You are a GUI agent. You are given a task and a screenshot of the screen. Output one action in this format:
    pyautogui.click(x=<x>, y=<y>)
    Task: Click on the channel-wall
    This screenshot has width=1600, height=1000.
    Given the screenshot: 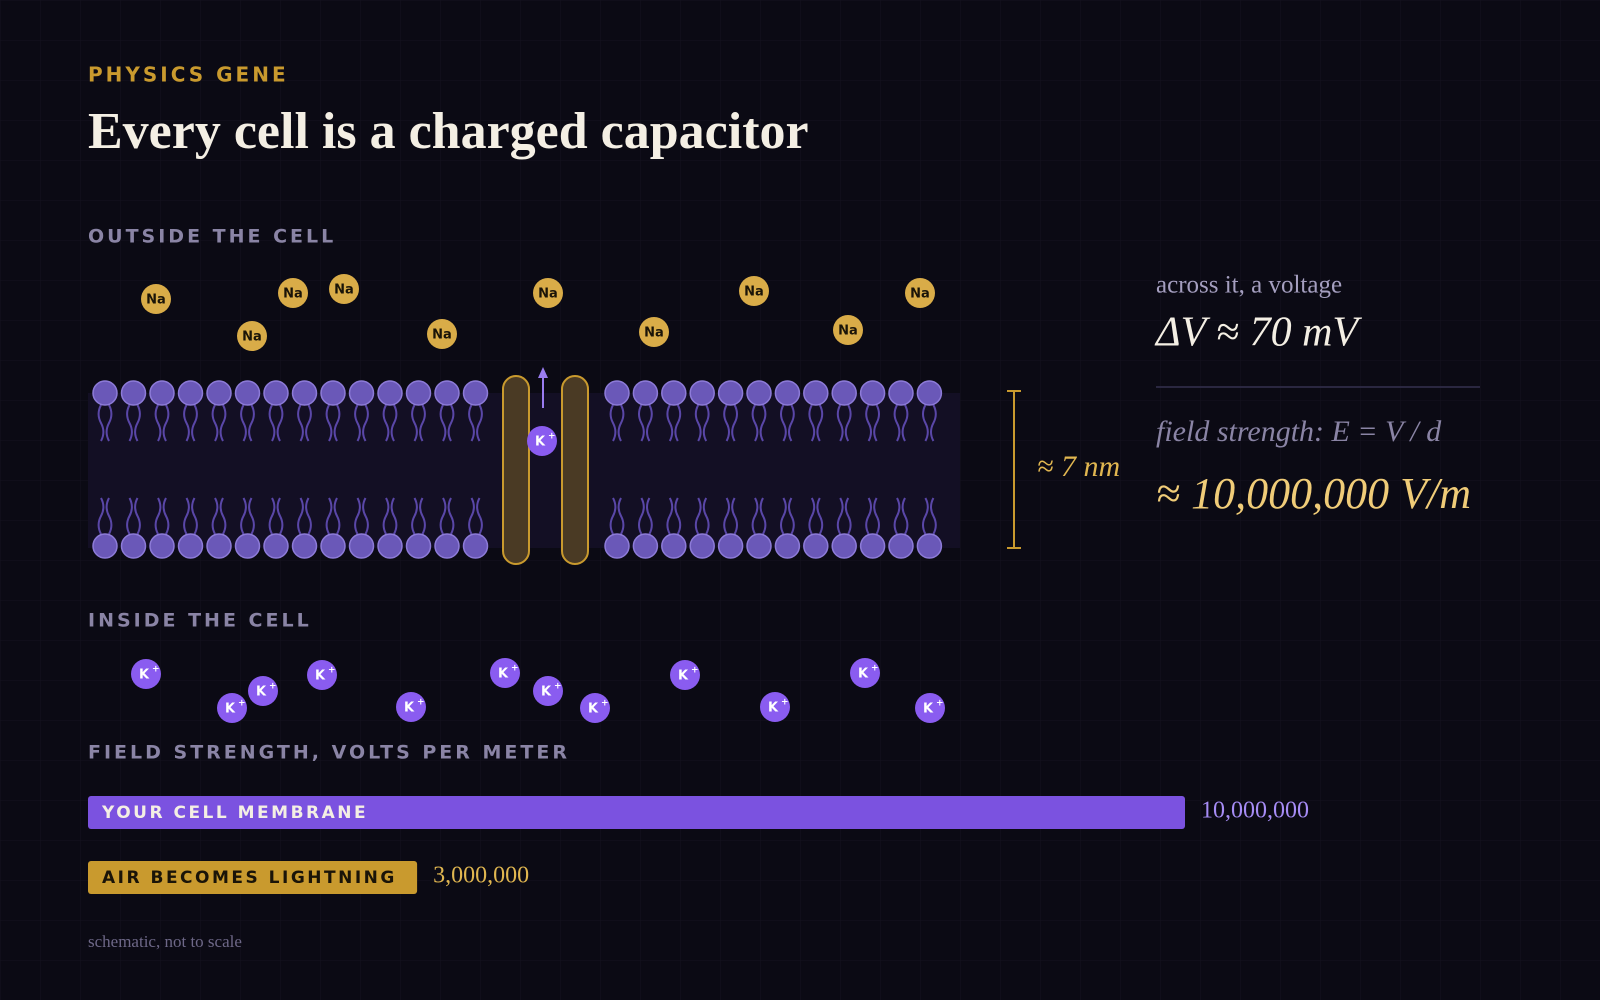 What is the action you would take?
    pyautogui.click(x=575, y=470)
    